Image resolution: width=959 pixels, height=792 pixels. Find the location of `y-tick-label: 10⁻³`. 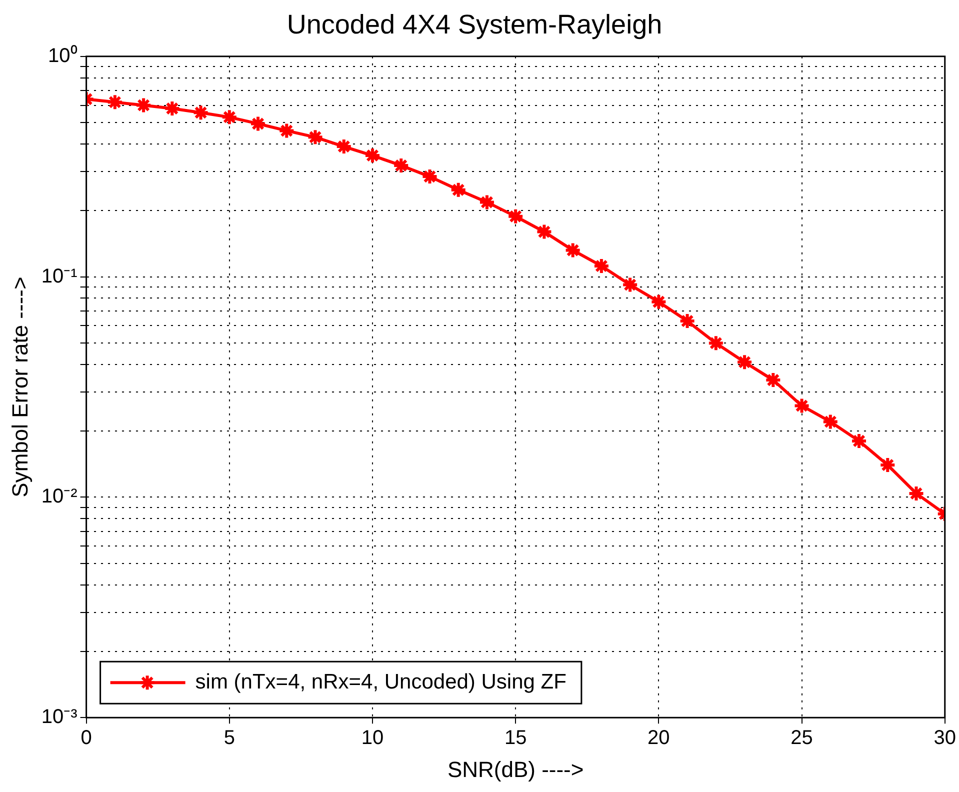

y-tick-label: 10⁻³ is located at coordinates (59, 717).